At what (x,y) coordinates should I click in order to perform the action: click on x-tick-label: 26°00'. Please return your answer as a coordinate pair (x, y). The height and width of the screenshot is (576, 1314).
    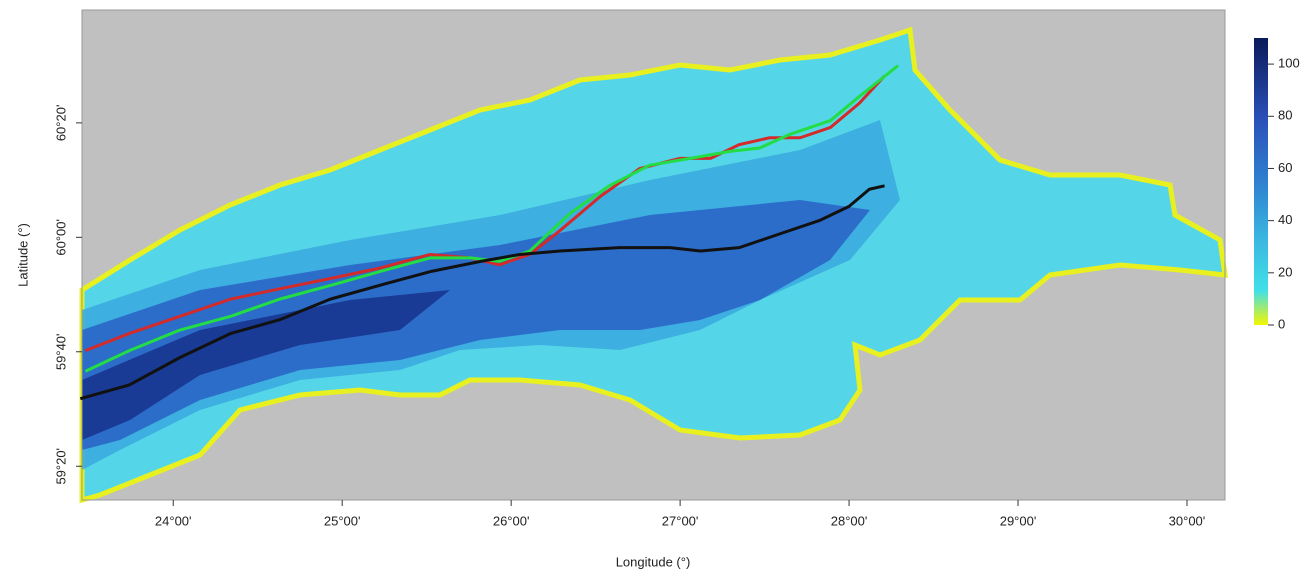
    Looking at the image, I should click on (511, 520).